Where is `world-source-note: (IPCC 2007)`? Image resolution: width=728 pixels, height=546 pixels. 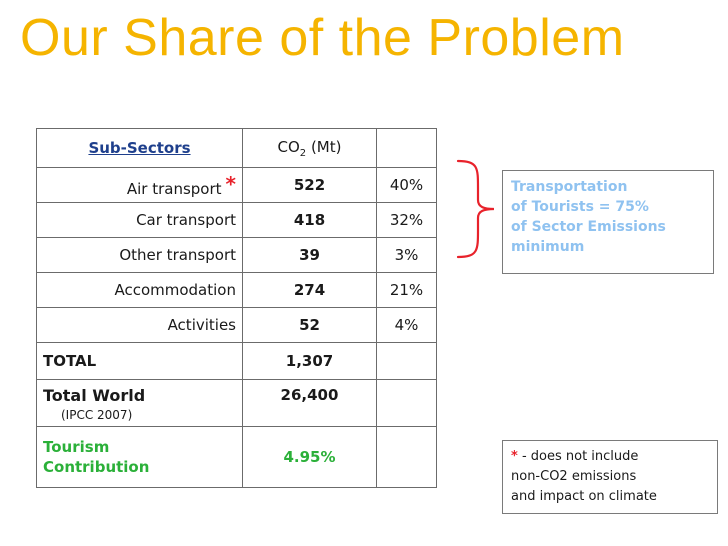 world-source-note: (IPCC 2007) is located at coordinates (97, 415).